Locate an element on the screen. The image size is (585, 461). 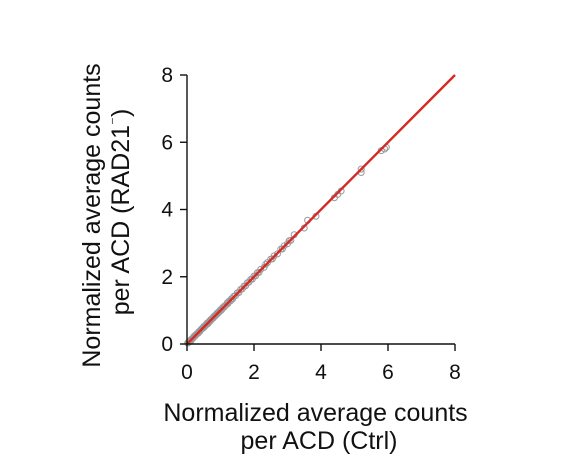
x-tick-label: 4 is located at coordinates (321, 372).